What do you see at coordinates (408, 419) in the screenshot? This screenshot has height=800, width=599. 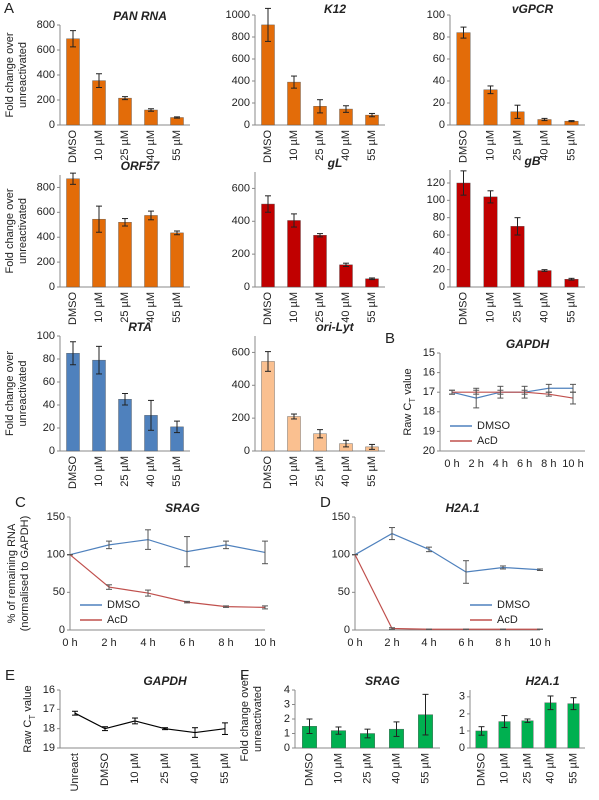 I see `y-axis-label-part: Raw C` at bounding box center [408, 419].